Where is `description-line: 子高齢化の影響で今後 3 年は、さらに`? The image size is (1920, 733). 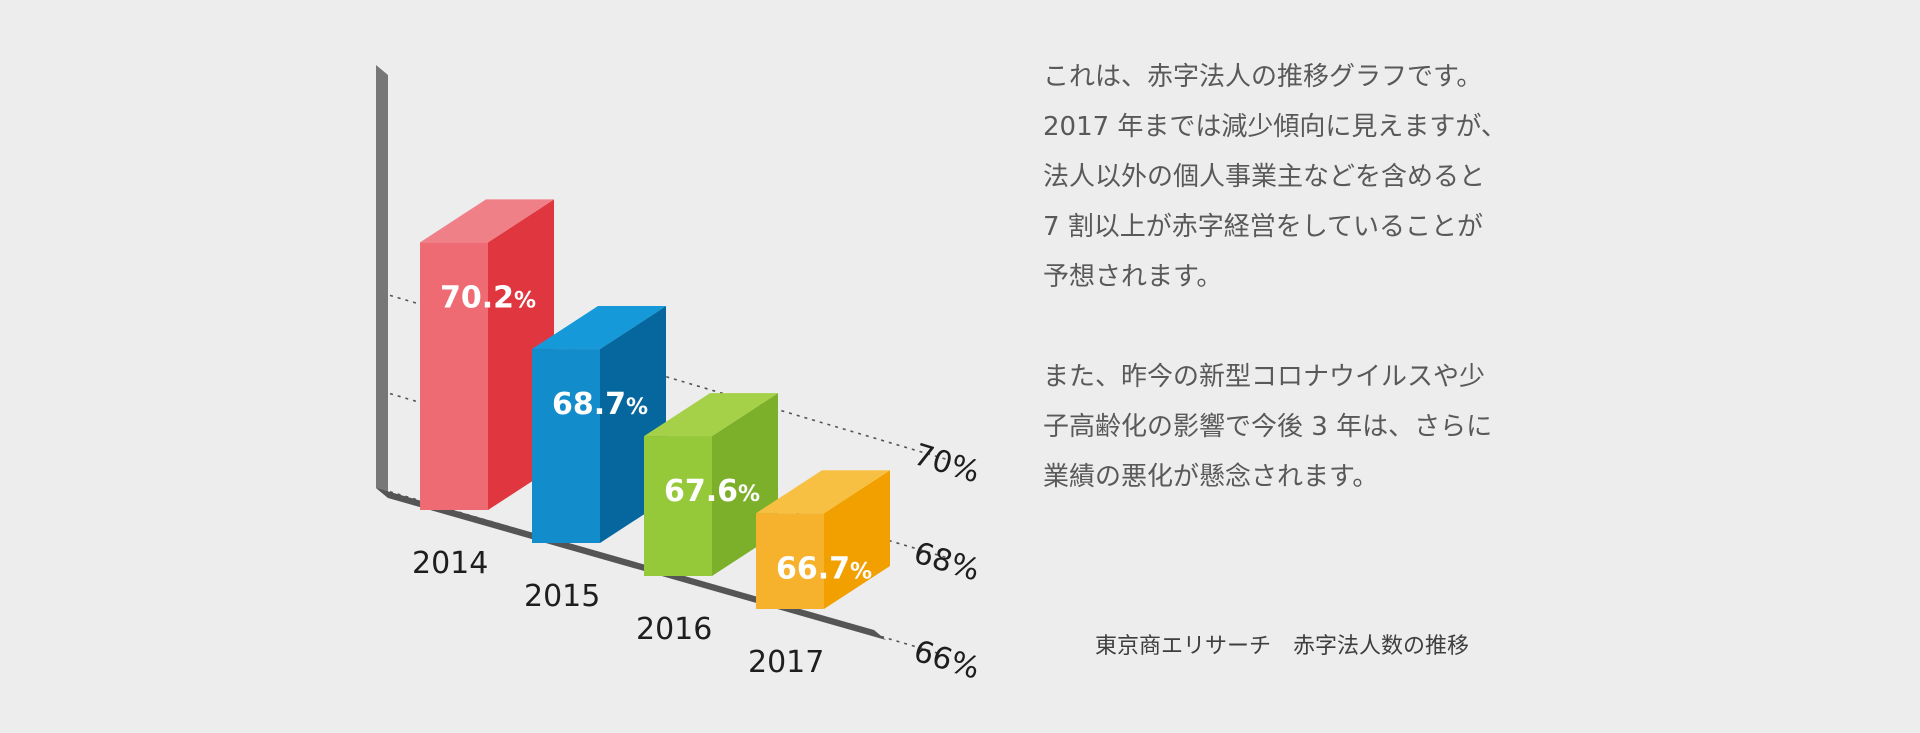
description-line: 子高齢化の影響で今後 3 年は、さらに is located at coordinates (1268, 427).